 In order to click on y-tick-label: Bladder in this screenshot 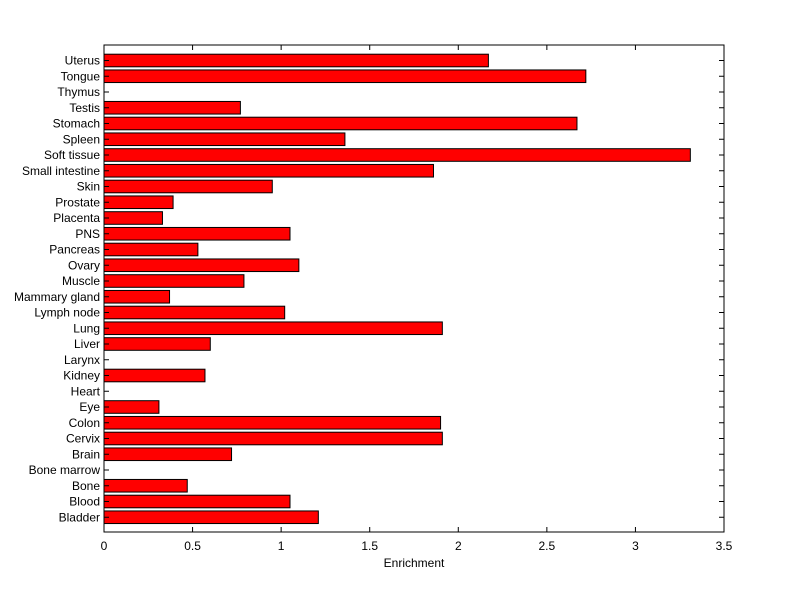, I will do `click(79, 517)`.